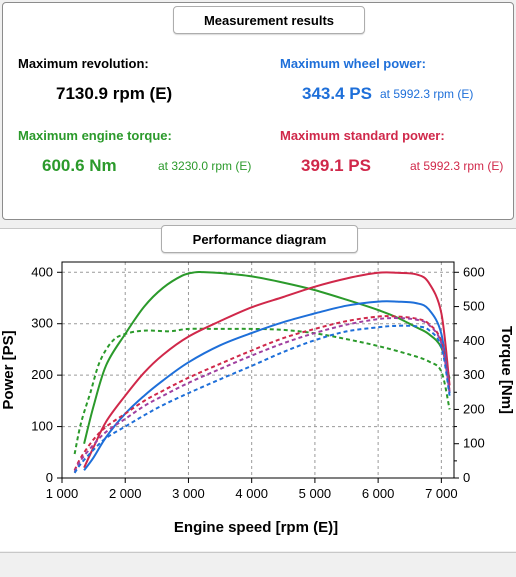 The height and width of the screenshot is (577, 516). What do you see at coordinates (8, 369) in the screenshot?
I see `y-axis-label: Power [PS]` at bounding box center [8, 369].